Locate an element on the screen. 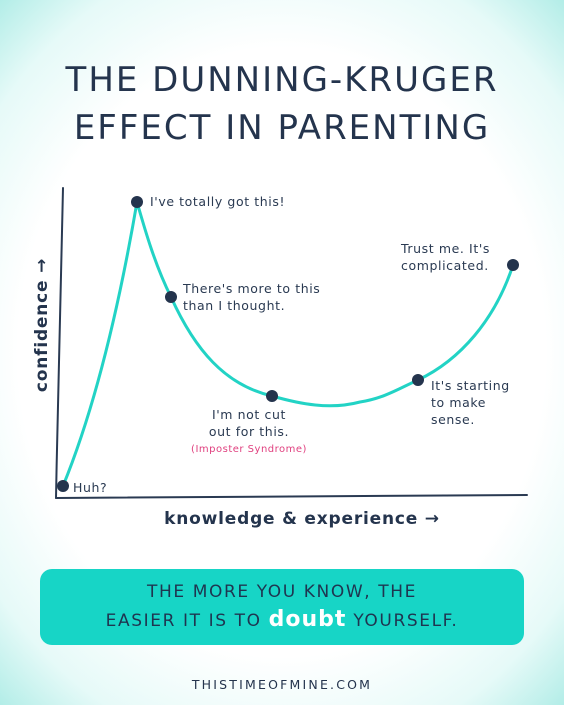 The image size is (564, 705). banner-line-2-start: EASIER IT IS TO is located at coordinates (187, 621).